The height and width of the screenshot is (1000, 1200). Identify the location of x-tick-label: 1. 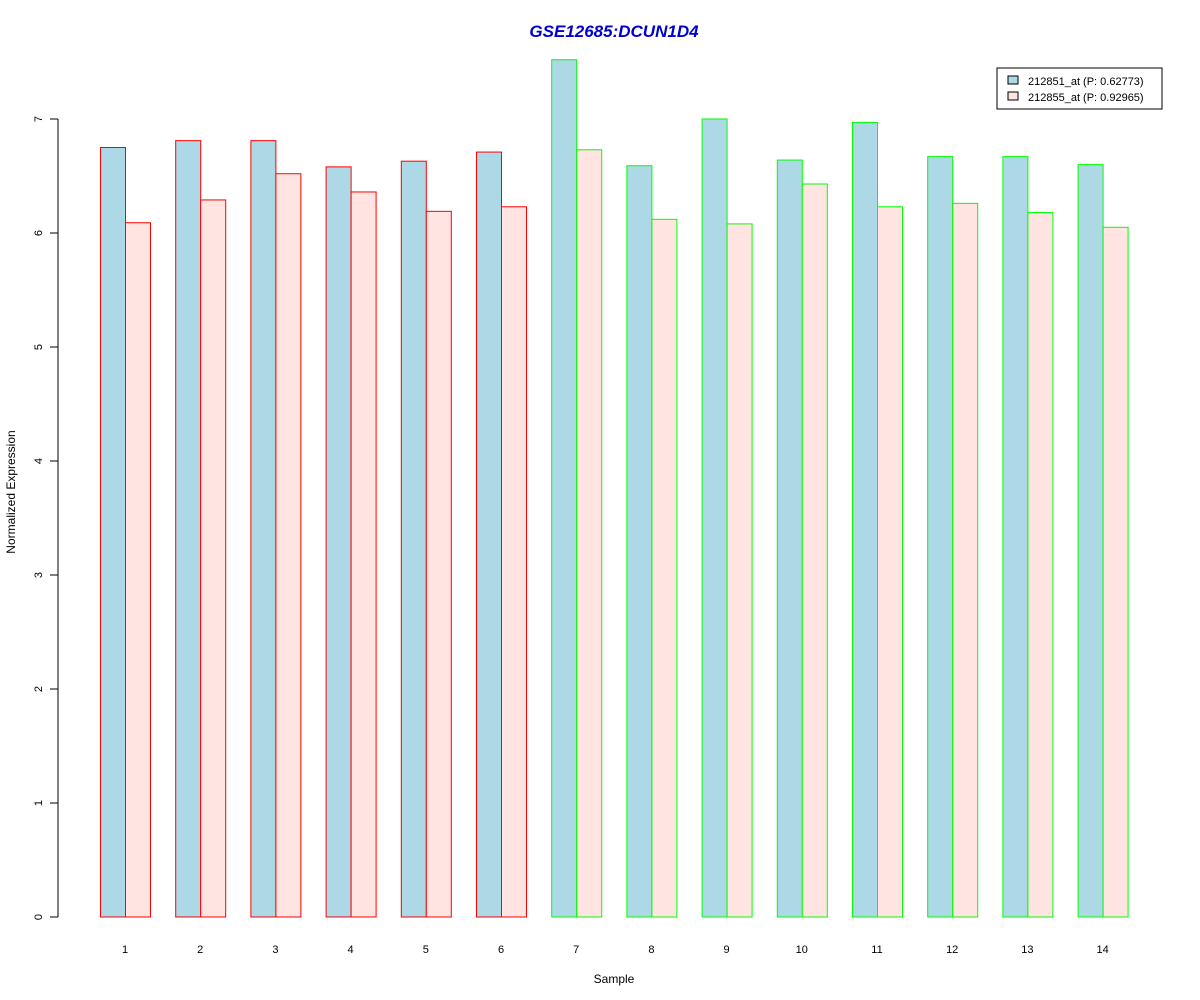
(125, 950).